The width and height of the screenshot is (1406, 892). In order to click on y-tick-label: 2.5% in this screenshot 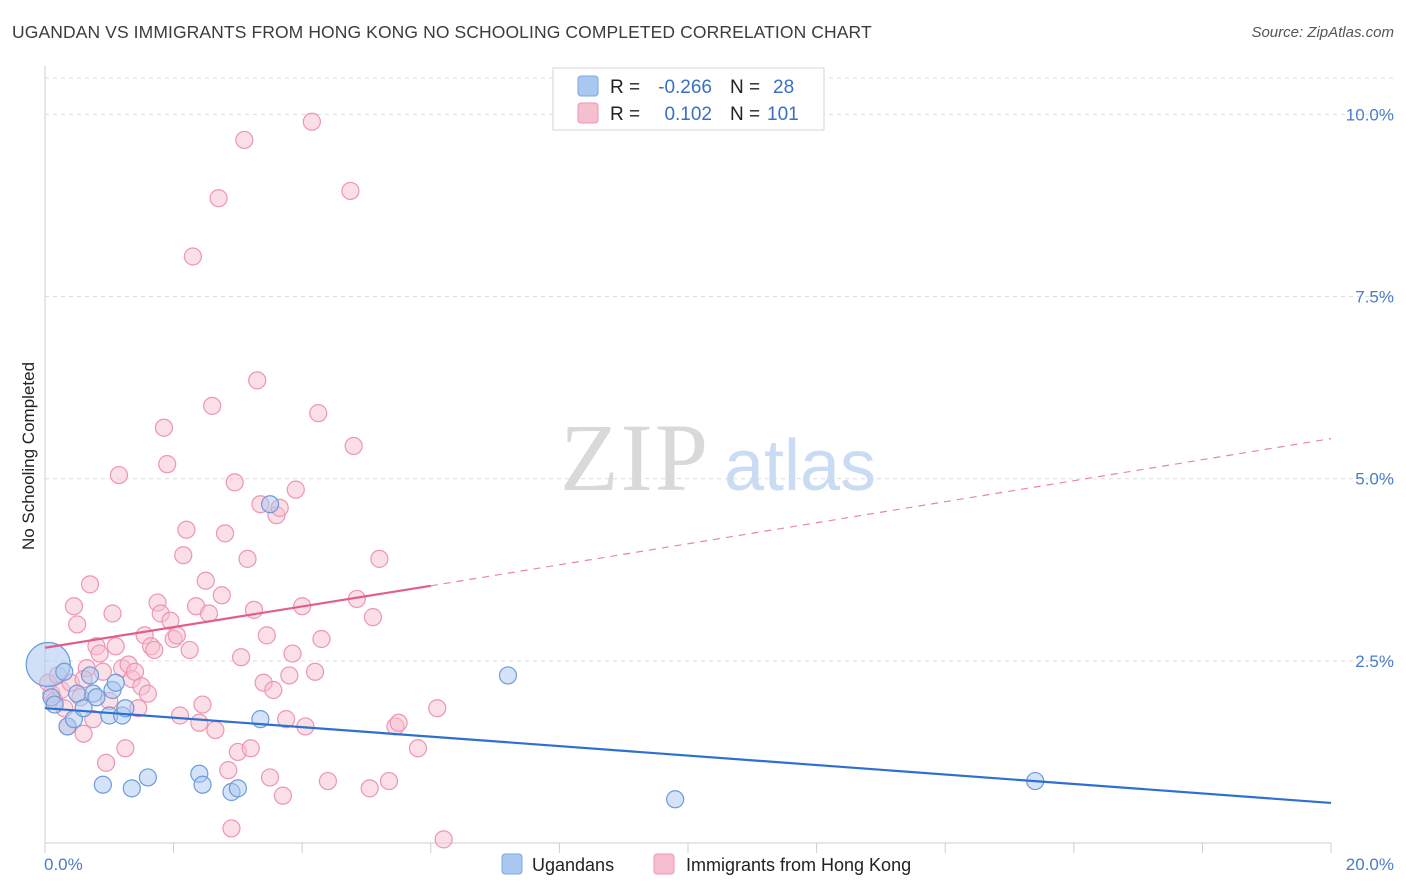, I will do `click(1374, 661)`.